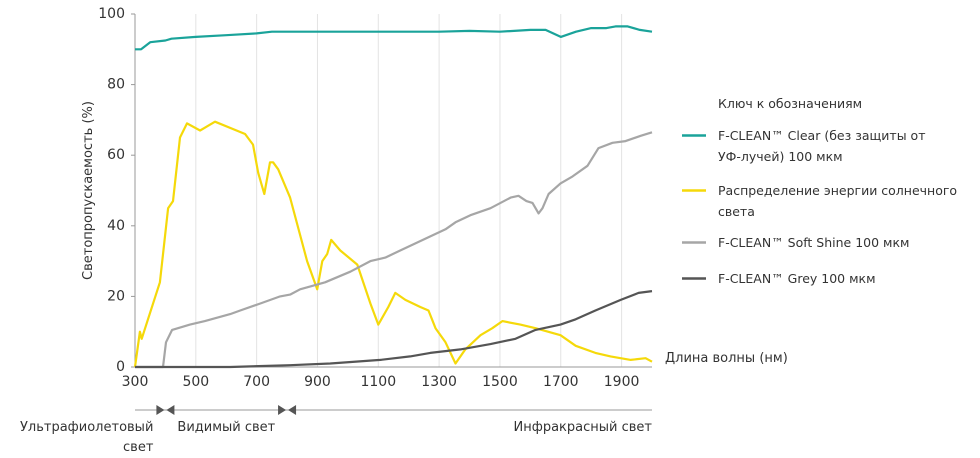 This screenshot has width=980, height=458. I want to click on x-tick-label: 1500, so click(500, 382).